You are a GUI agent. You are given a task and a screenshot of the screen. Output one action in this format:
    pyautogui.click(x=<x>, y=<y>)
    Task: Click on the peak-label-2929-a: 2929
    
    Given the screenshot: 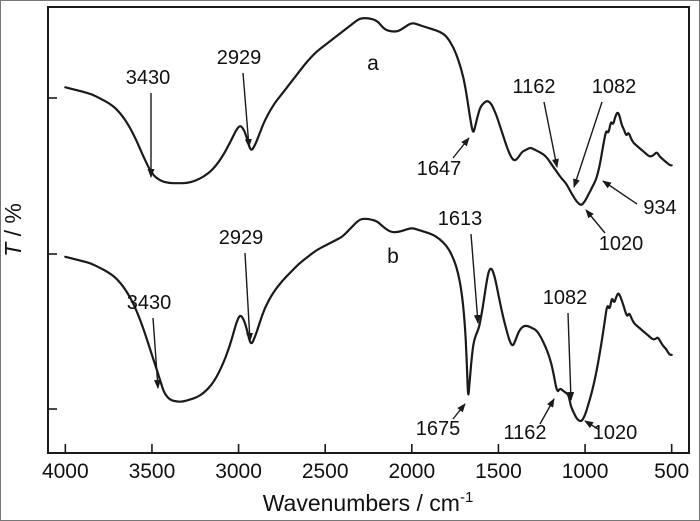 What is the action you would take?
    pyautogui.click(x=239, y=58)
    